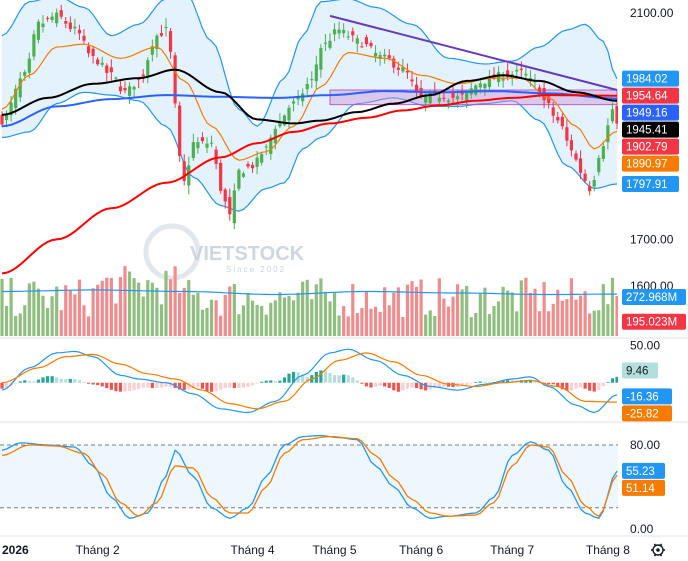 This screenshot has width=688, height=561. I want to click on settings-gear-icon, so click(658, 550).